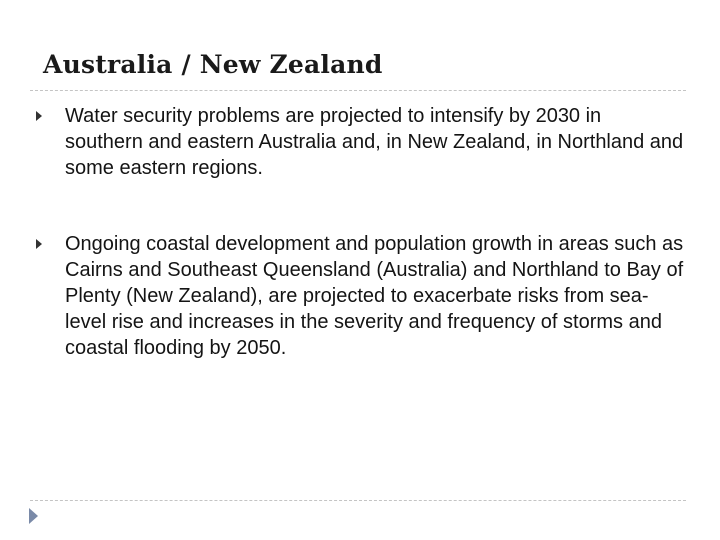  Describe the element at coordinates (33, 516) in the screenshot. I see `play-arrow-icon` at that location.